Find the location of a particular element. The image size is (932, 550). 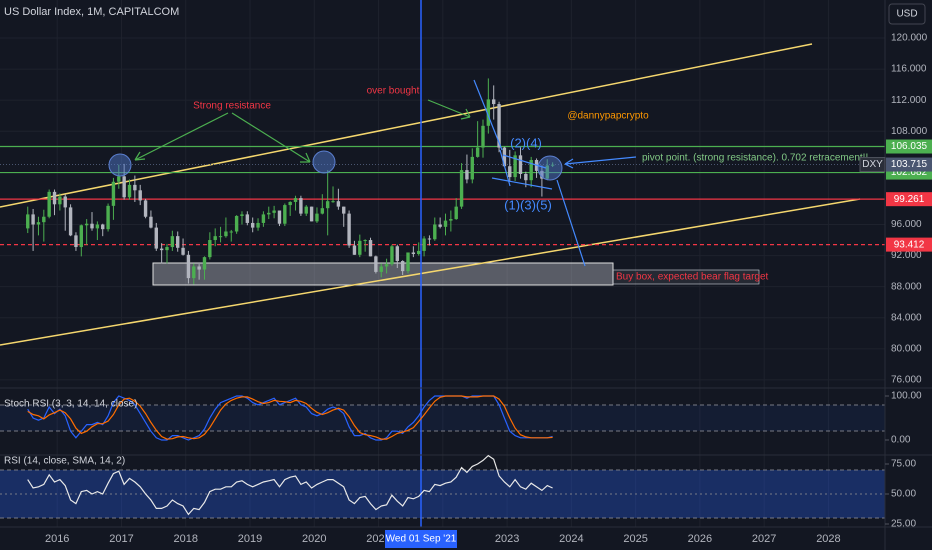

x-tick-label: 2017 is located at coordinates (121, 539).